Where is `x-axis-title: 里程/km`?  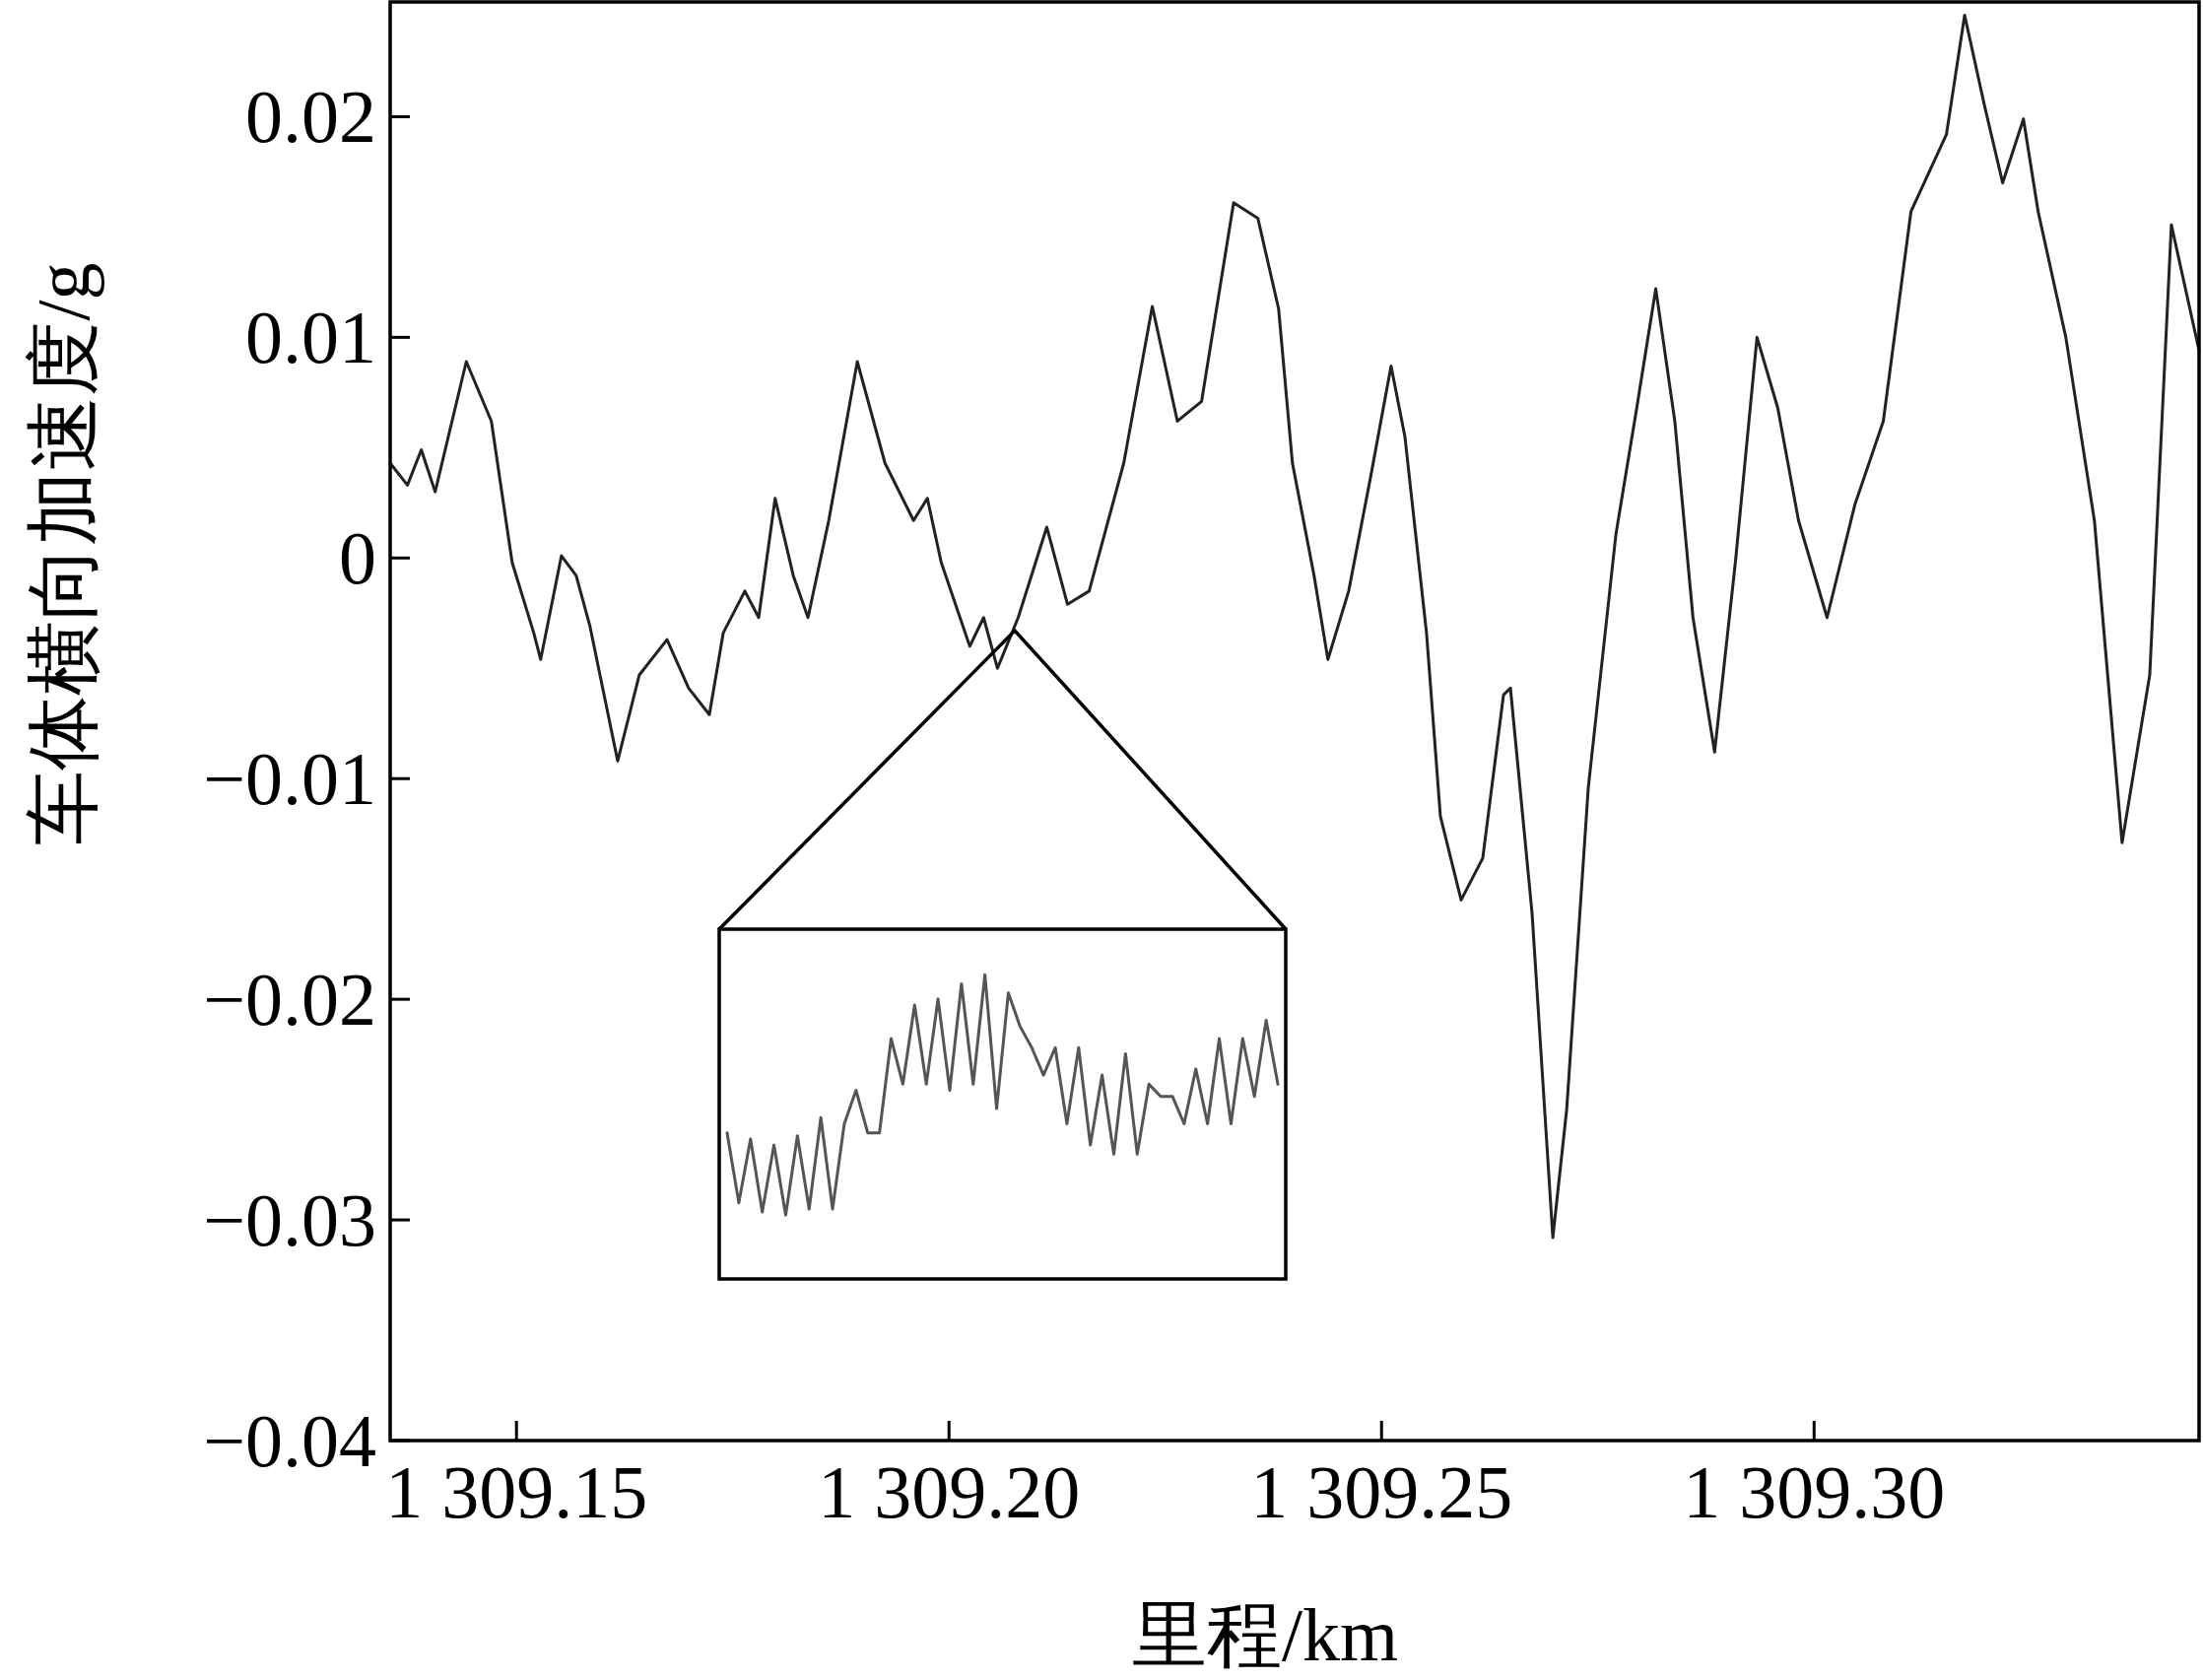 x-axis-title: 里程/km is located at coordinates (1265, 1634).